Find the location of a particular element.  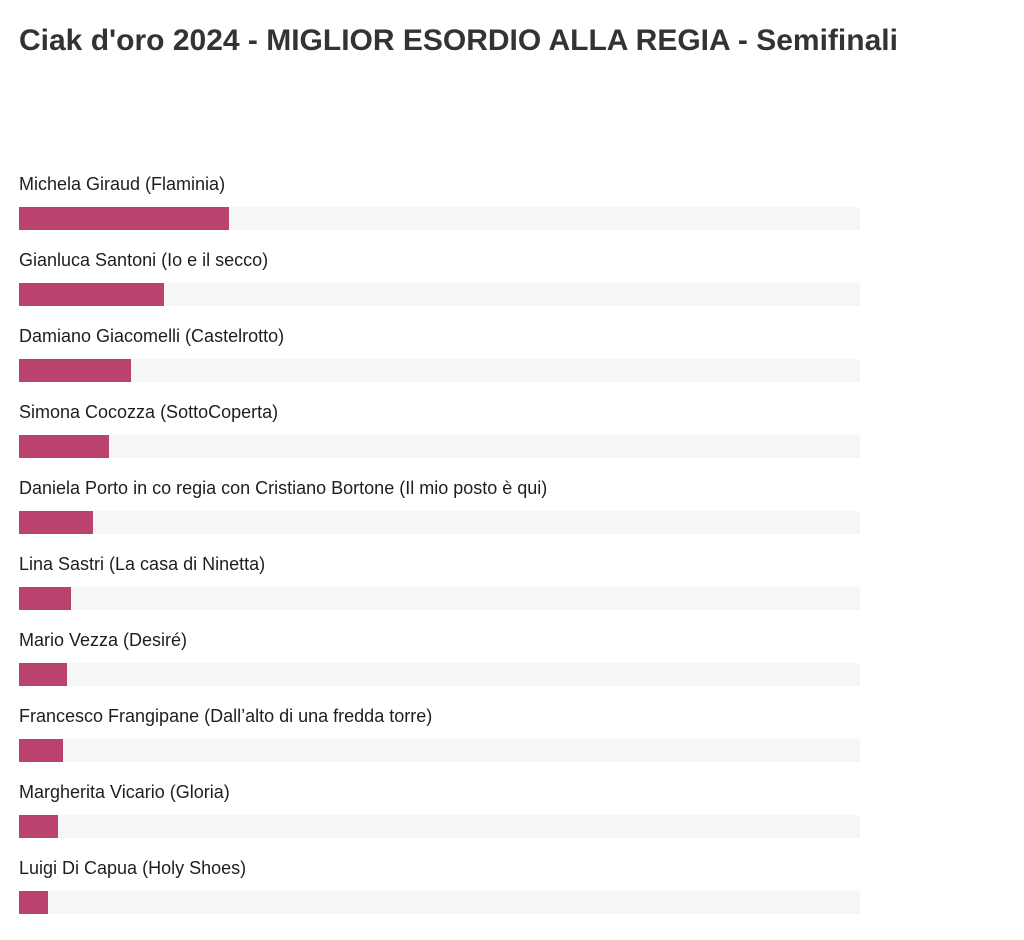

poll-option: Damiano Giacomelli (Castelrotto) is located at coordinates (439, 362).